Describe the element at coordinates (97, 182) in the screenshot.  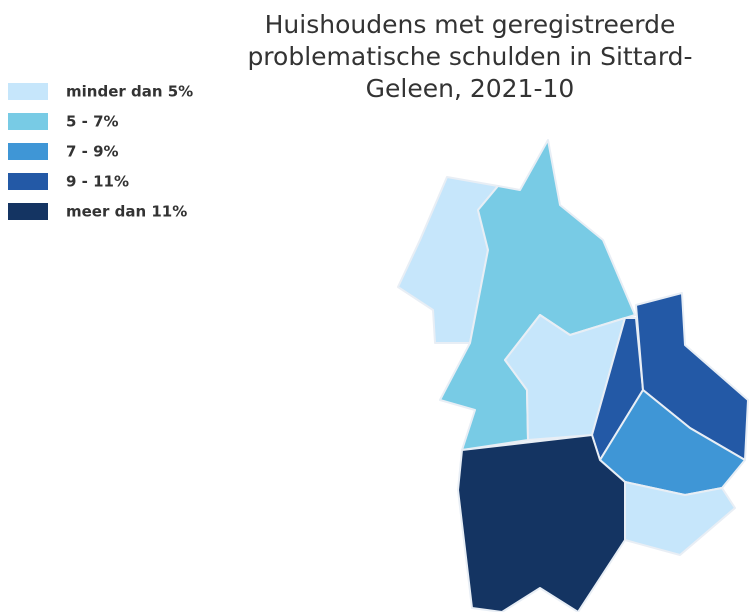
I see `legend-label: 9 - 11%` at that location.